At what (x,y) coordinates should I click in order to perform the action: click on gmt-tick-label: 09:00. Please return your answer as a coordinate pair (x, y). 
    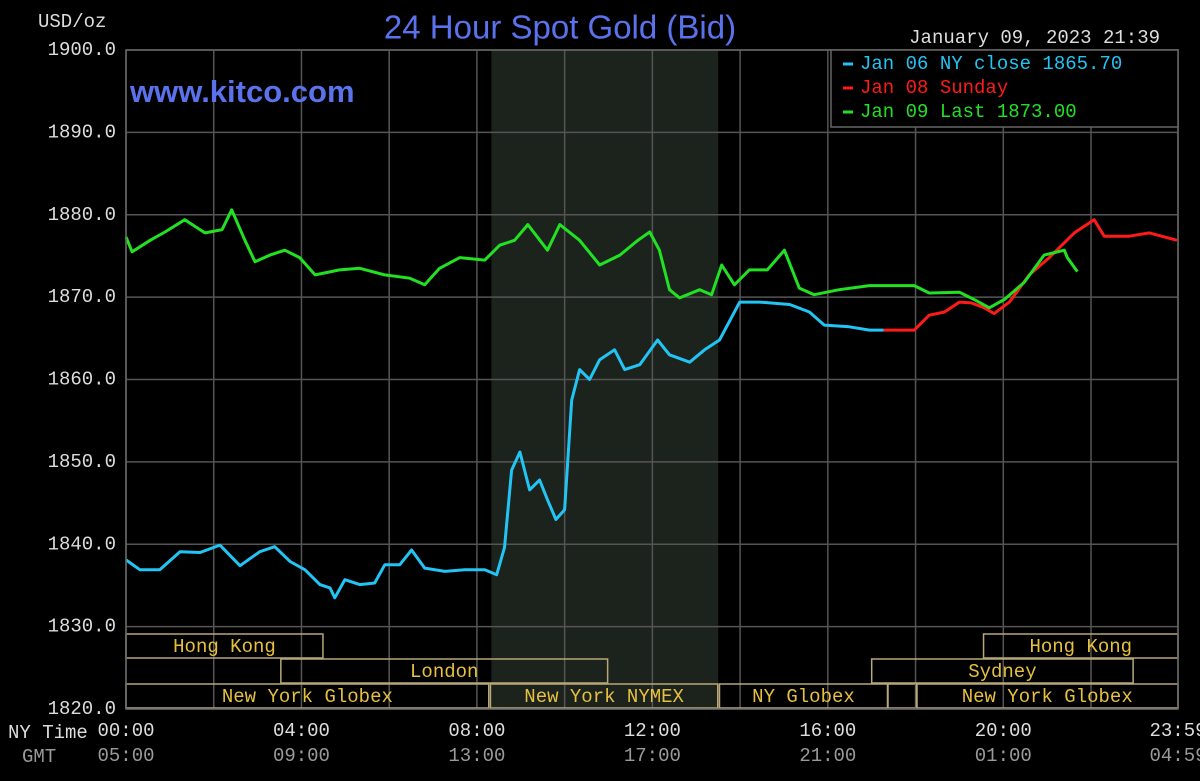
    Looking at the image, I should click on (301, 756).